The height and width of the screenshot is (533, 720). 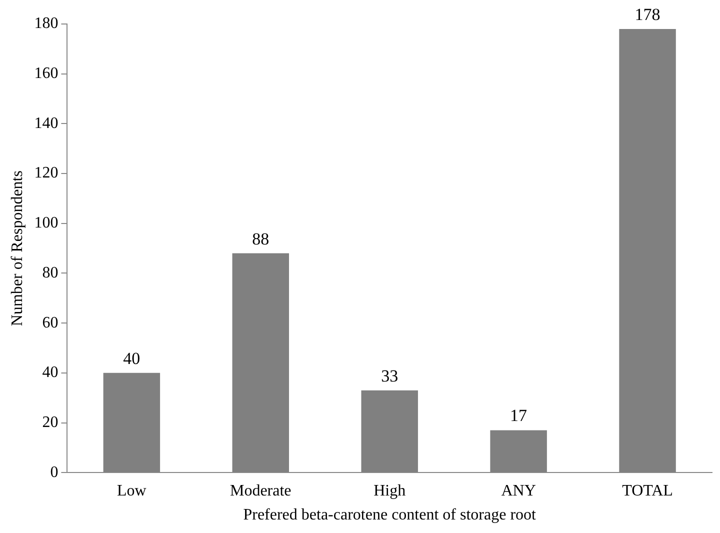 I want to click on data-label: 88, so click(x=261, y=238).